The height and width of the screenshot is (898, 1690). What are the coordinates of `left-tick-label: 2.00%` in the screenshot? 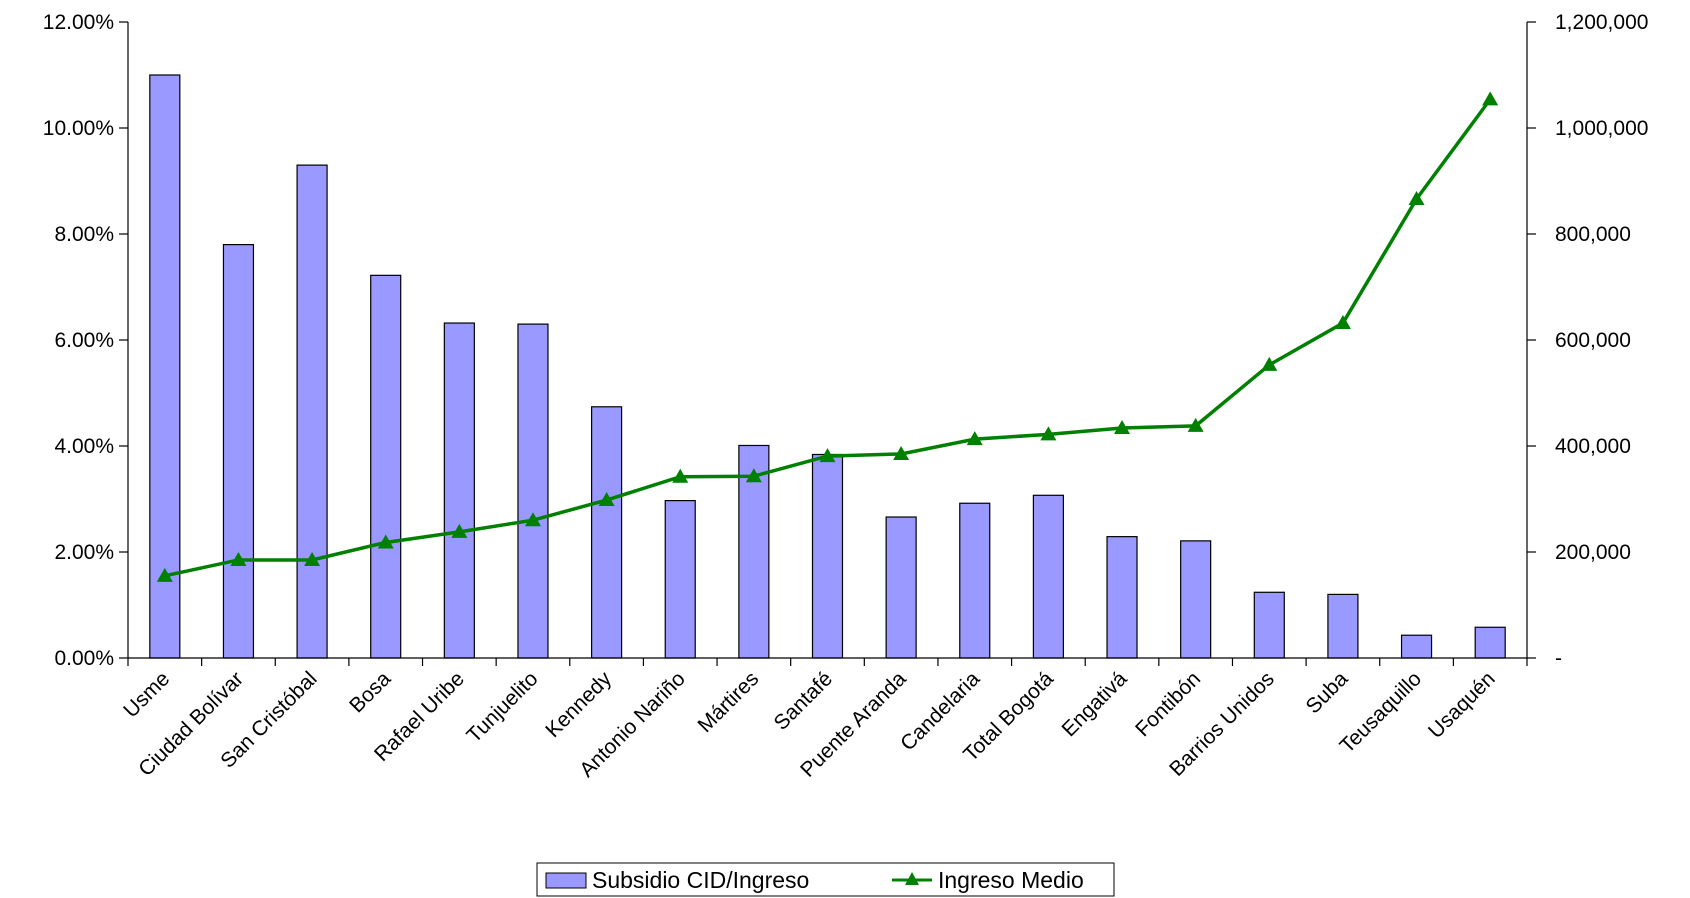 It's located at (84, 552).